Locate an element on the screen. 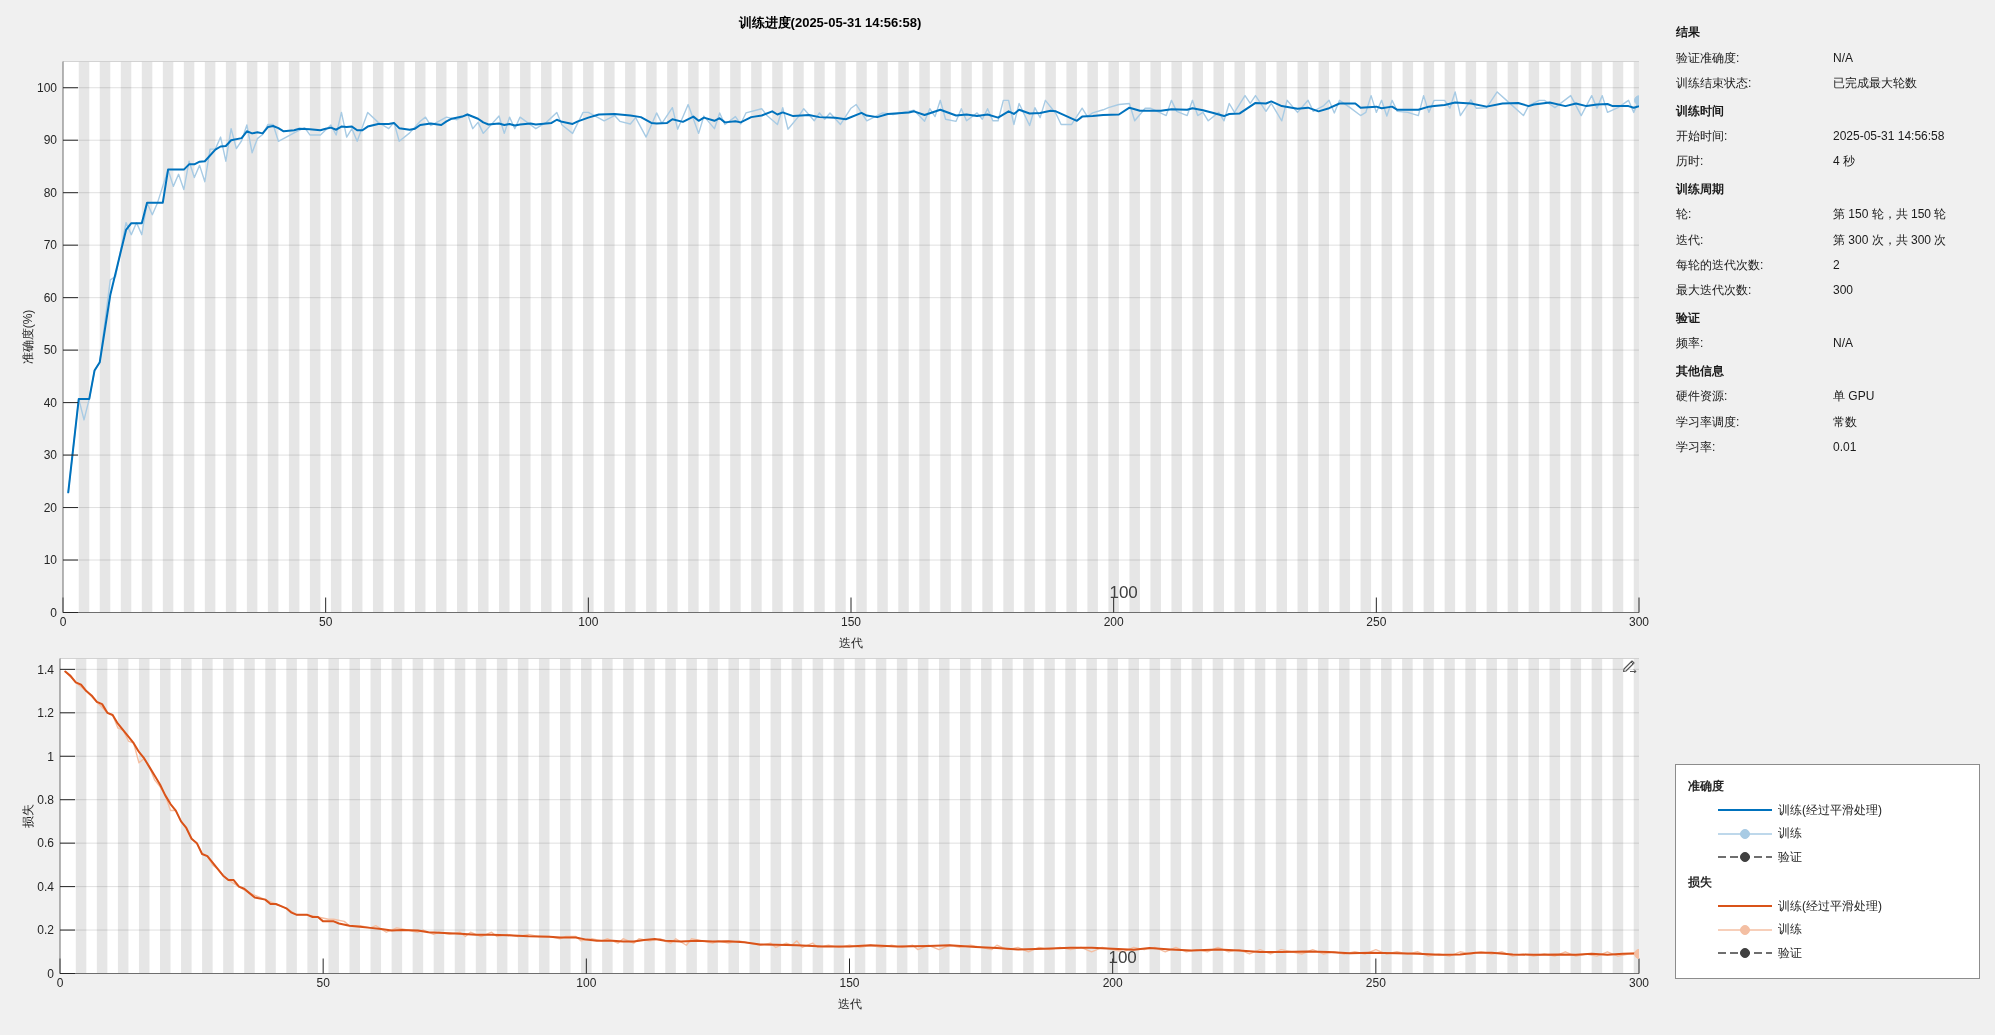 This screenshot has width=1995, height=1035. text: 开始时间: is located at coordinates (1702, 136).